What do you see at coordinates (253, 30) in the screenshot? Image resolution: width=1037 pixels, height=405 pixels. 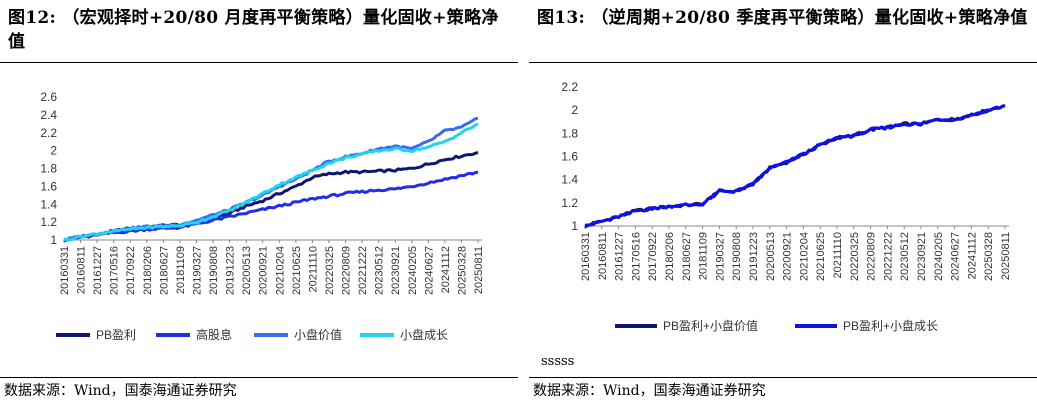 I see `figure-12-title: 图12: （宏观择时+20/80 月度再平衡策略）量化固收+策略净值` at bounding box center [253, 30].